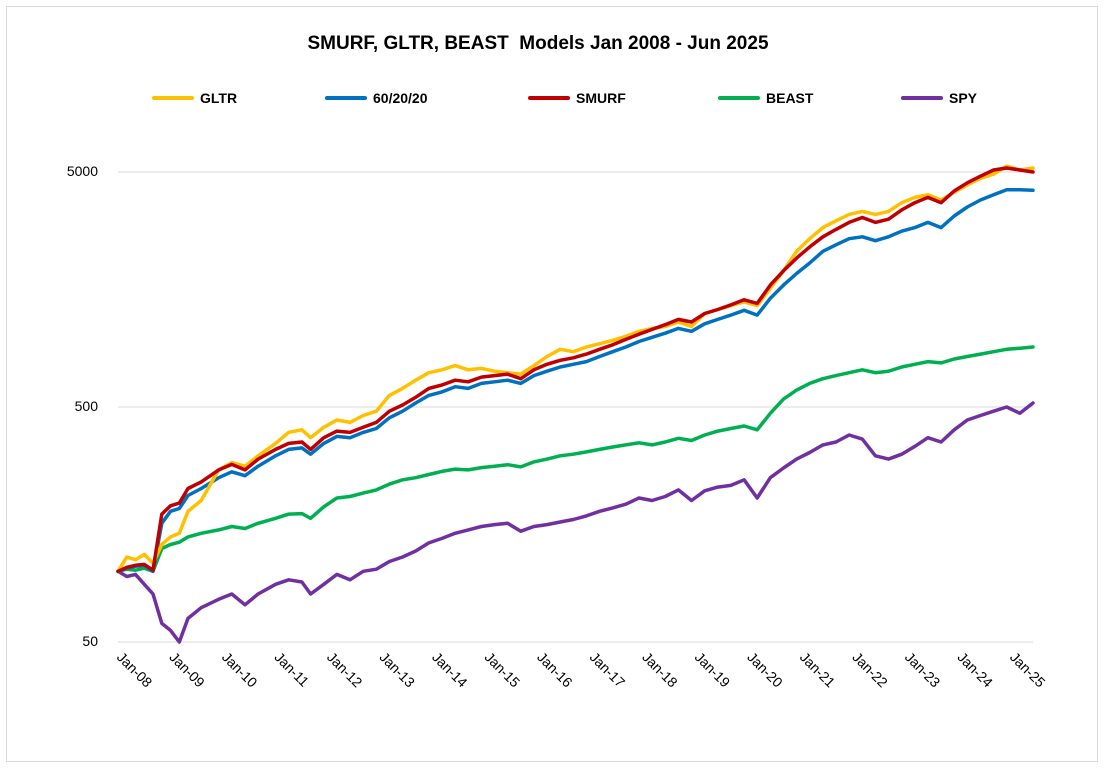 This screenshot has height=768, width=1104. I want to click on chart-legend: GLTR 60/20/20 SMURF BEAST SPY, so click(552, 98).